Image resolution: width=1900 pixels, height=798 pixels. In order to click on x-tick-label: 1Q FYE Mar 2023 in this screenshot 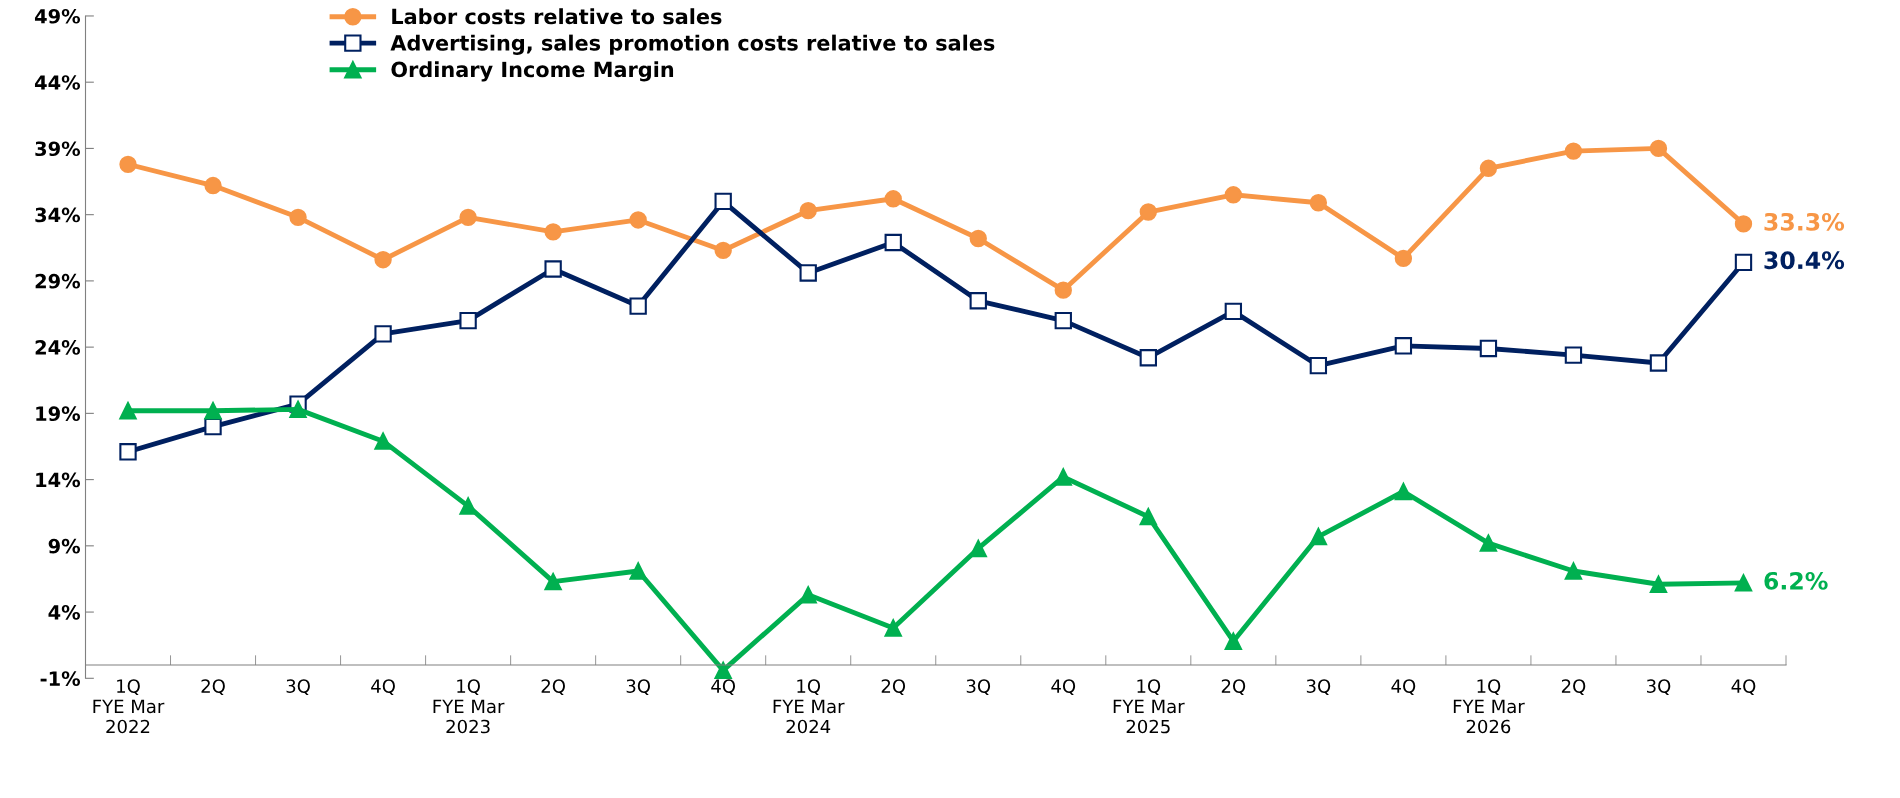, I will do `click(469, 706)`.